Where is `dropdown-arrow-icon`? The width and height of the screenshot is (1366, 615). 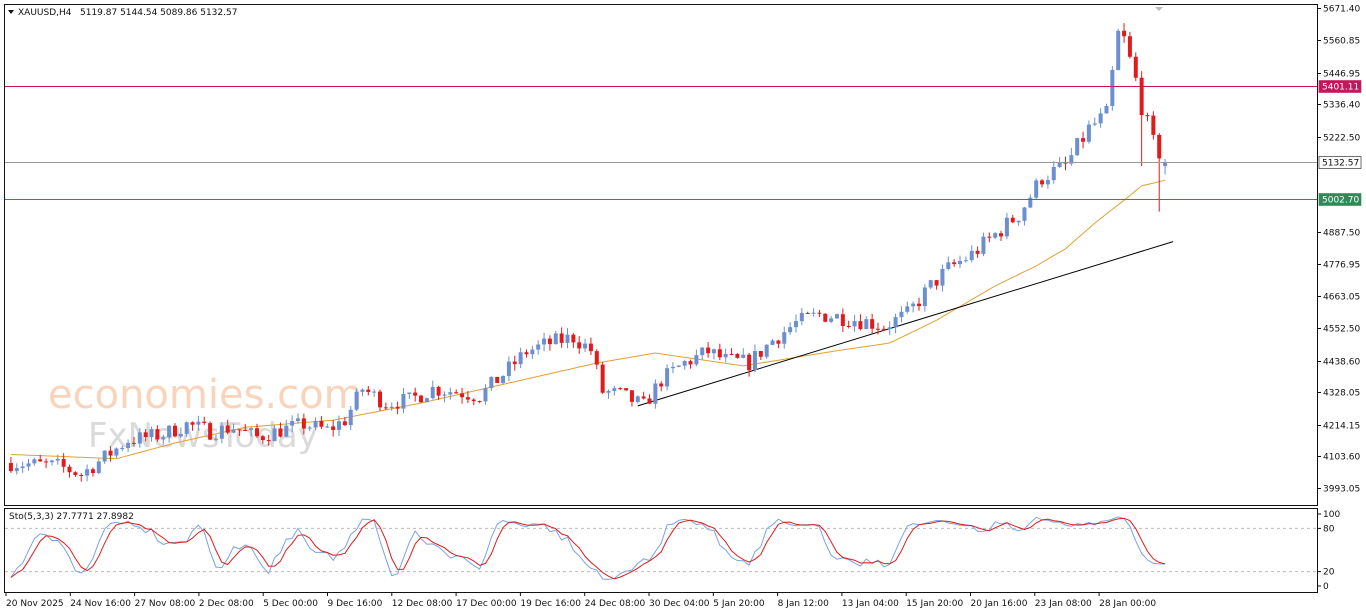 dropdown-arrow-icon is located at coordinates (11, 12).